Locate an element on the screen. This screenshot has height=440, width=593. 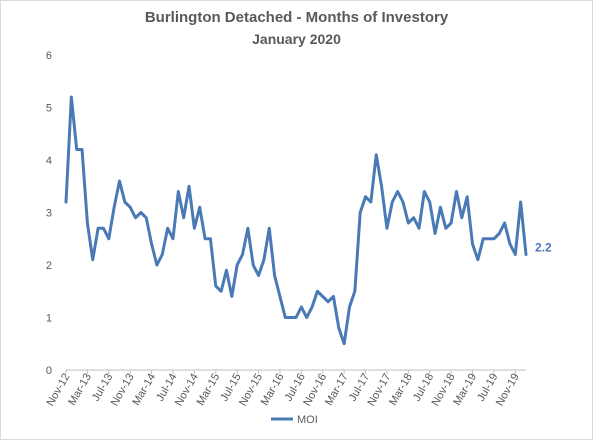
y-tick-label: 0 is located at coordinates (49, 371).